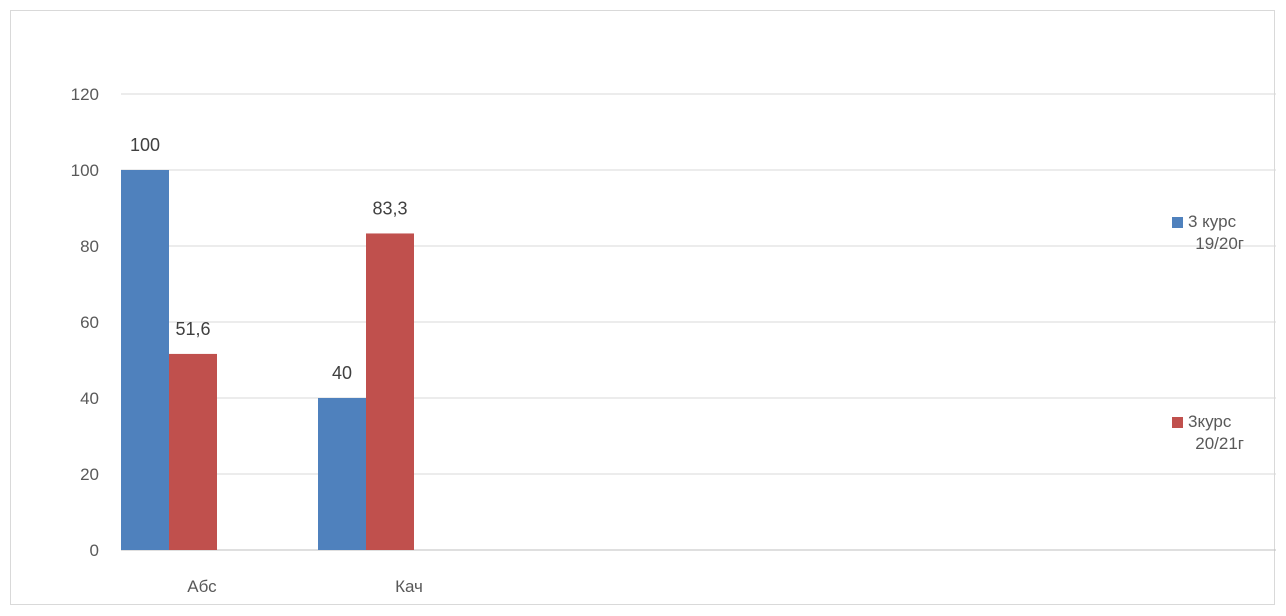 This screenshot has width=1286, height=616. What do you see at coordinates (89, 398) in the screenshot?
I see `y-tick-label: 40` at bounding box center [89, 398].